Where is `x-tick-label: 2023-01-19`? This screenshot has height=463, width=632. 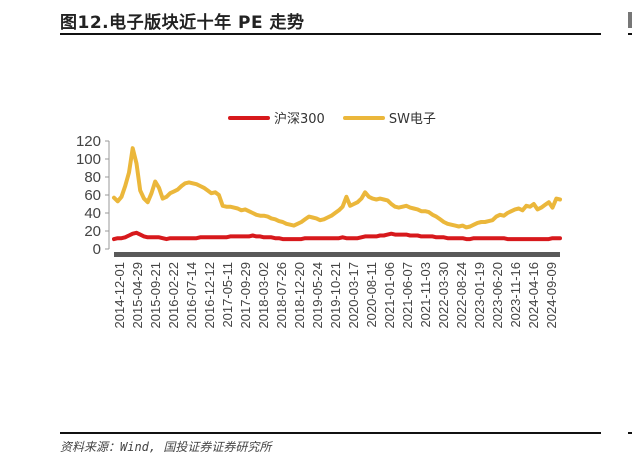 x-tick-label: 2023-01-19 is located at coordinates (479, 295).